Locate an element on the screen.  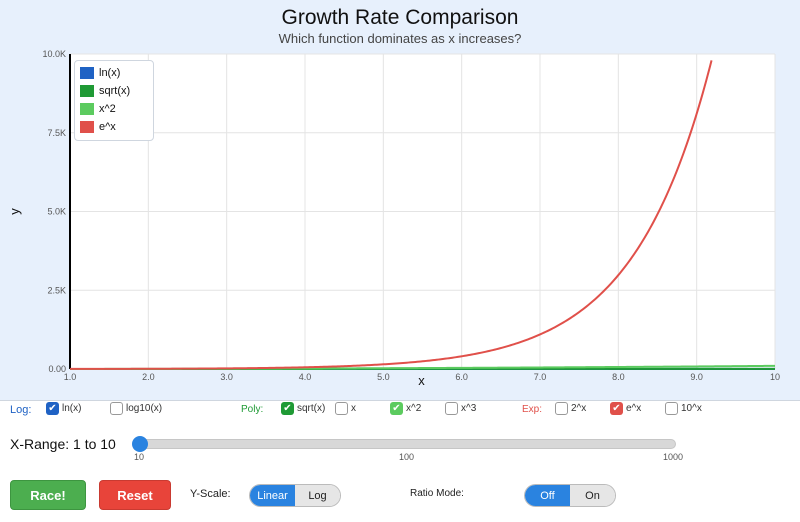
checkbox-log10-label: log10(x) is located at coordinates (144, 408).